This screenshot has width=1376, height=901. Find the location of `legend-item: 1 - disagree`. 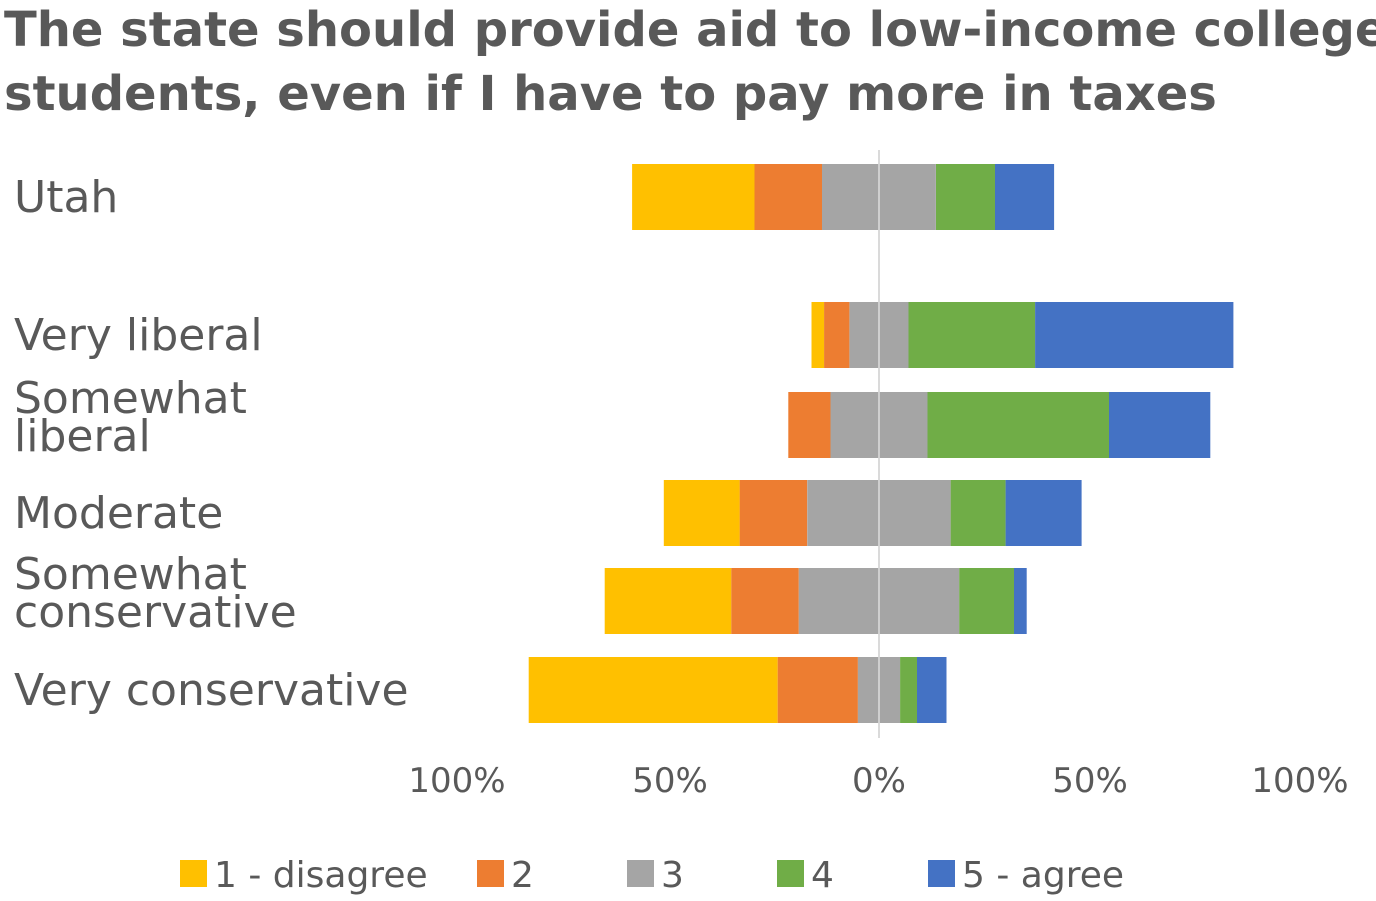

legend-item: 1 - disagree is located at coordinates (304, 875).